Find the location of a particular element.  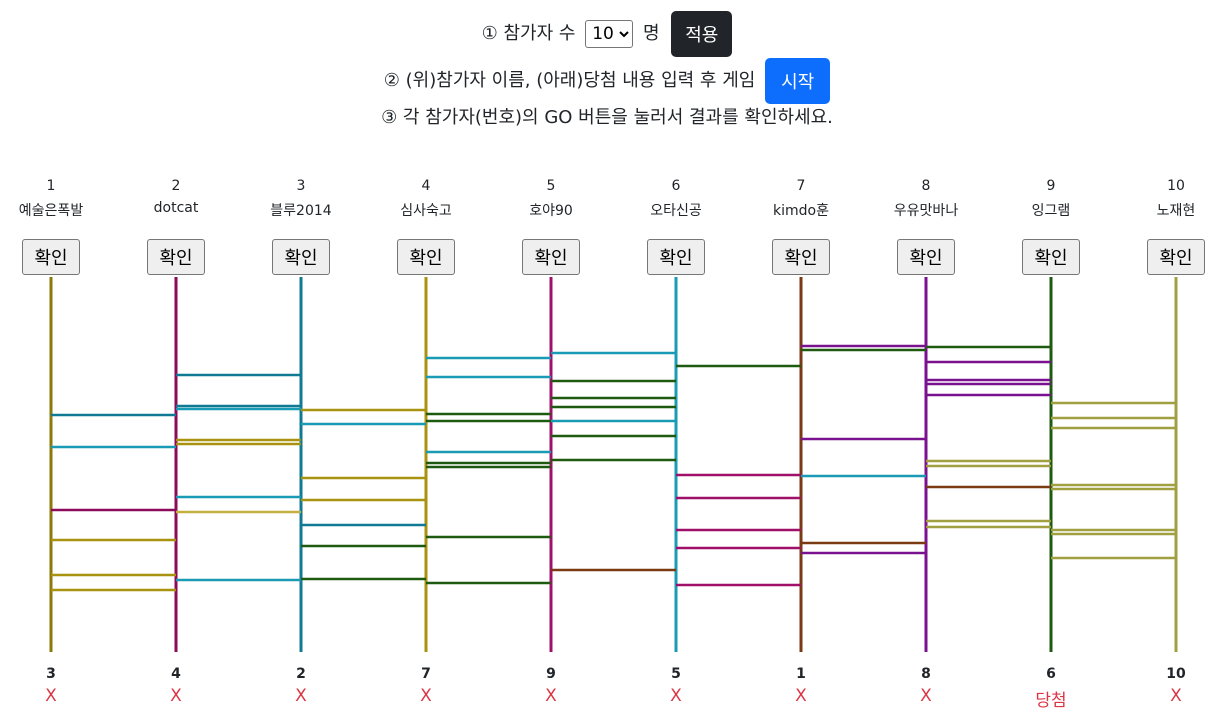

participant-number: 8 is located at coordinates (926, 186).